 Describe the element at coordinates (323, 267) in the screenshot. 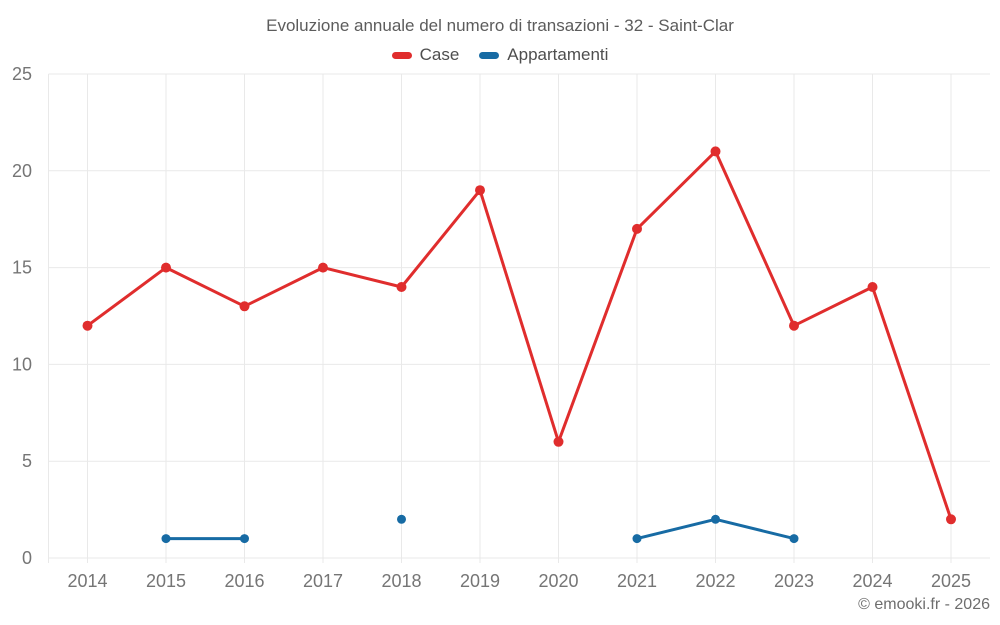

I see `data-point-case-2017` at that location.